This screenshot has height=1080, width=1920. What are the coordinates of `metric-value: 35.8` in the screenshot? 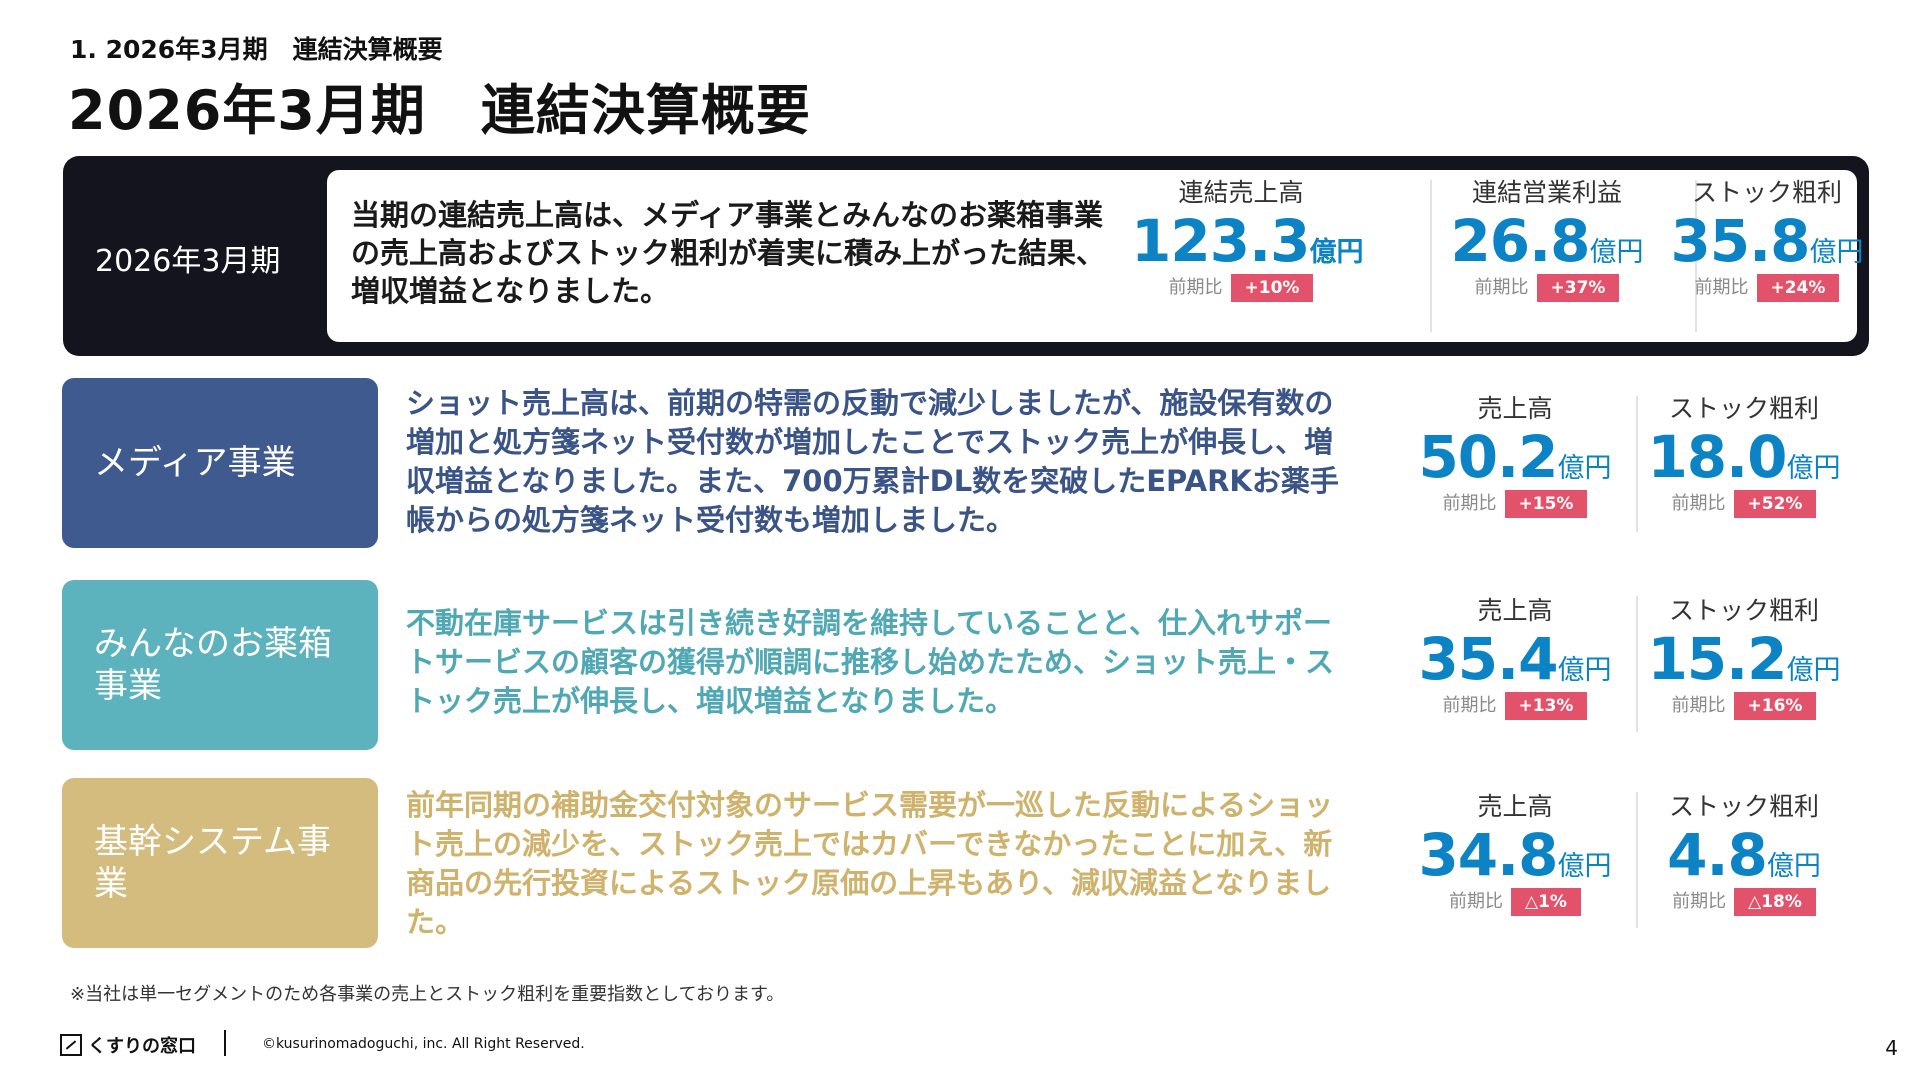 It's located at (1740, 241).